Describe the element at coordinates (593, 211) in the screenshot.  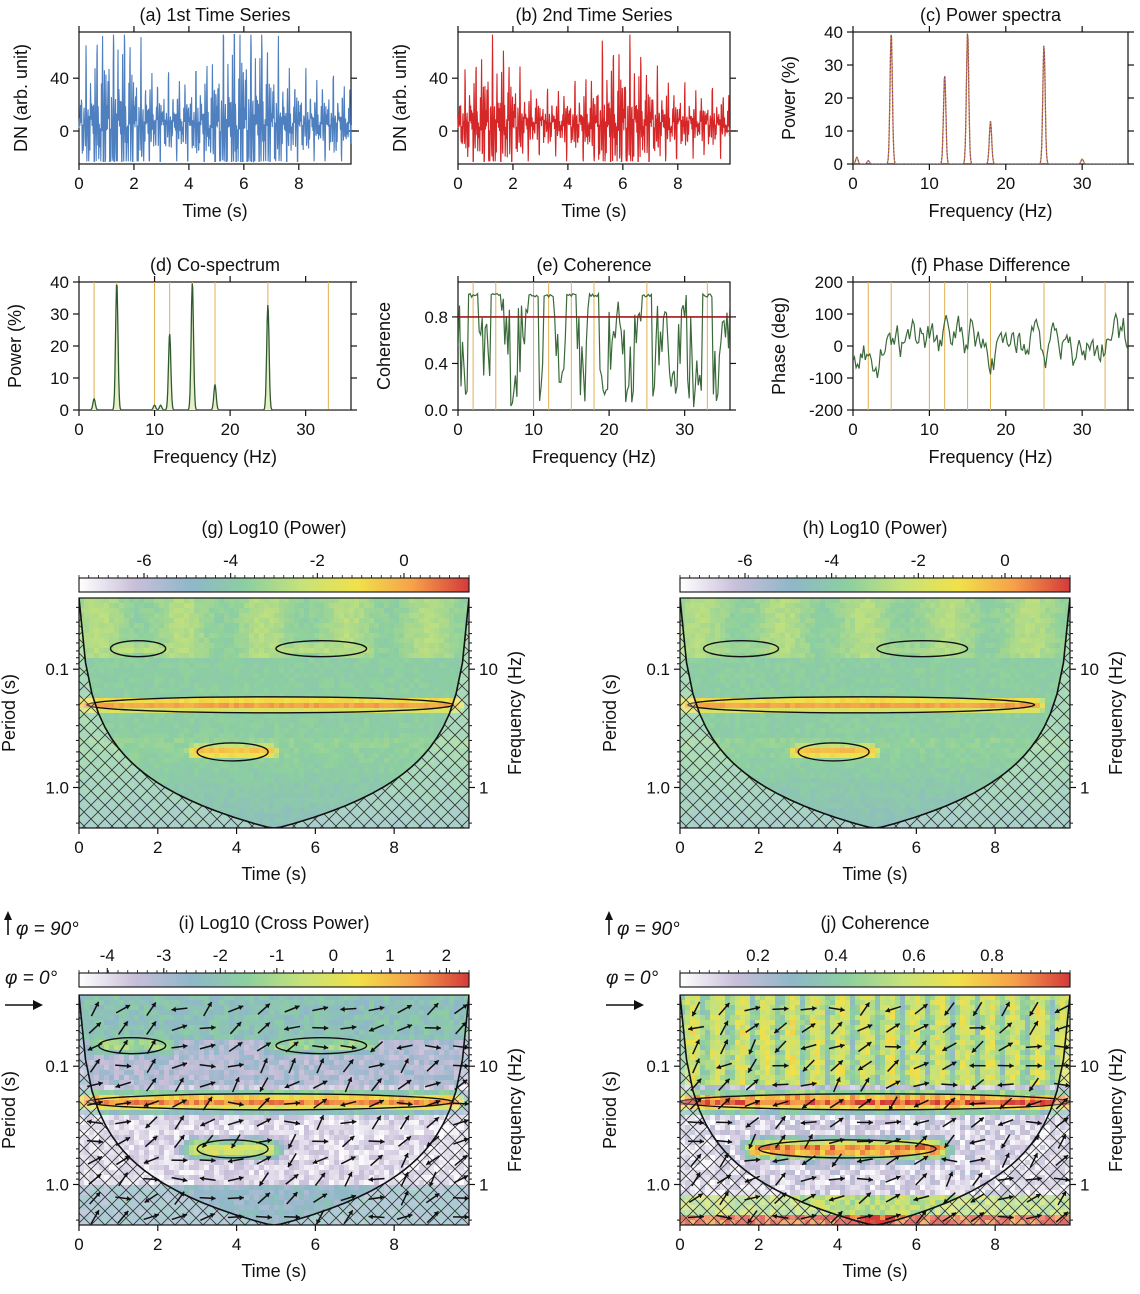
I see `x-axis-label: Time (s)` at that location.